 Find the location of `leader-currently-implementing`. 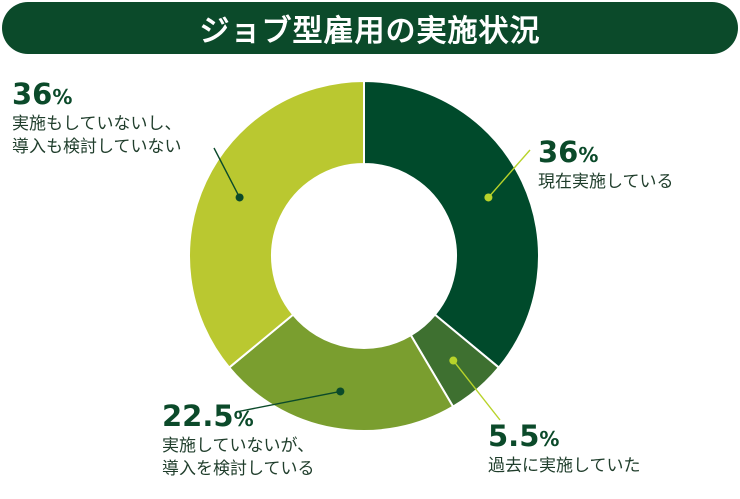

leader-currently-implementing is located at coordinates (509, 173).